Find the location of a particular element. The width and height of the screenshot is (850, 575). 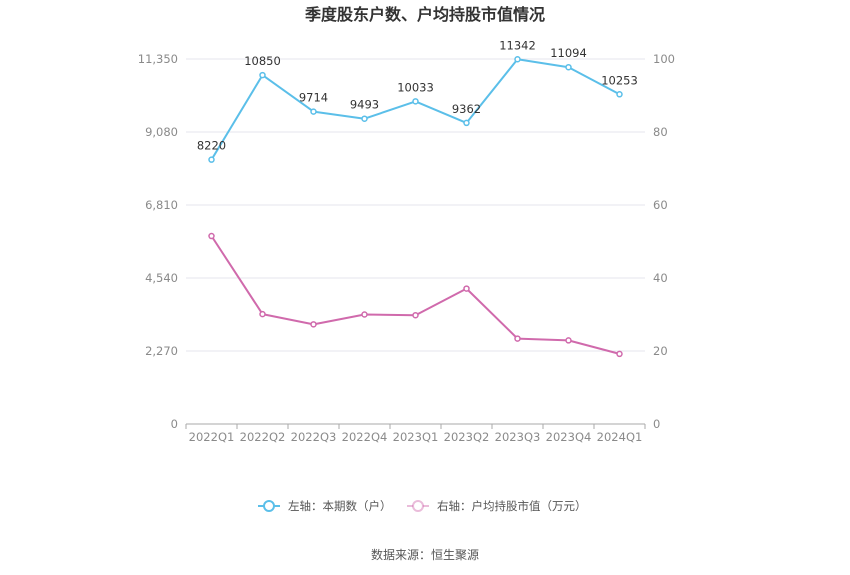

x-axis-tick-label: 2023Q1 is located at coordinates (416, 437).